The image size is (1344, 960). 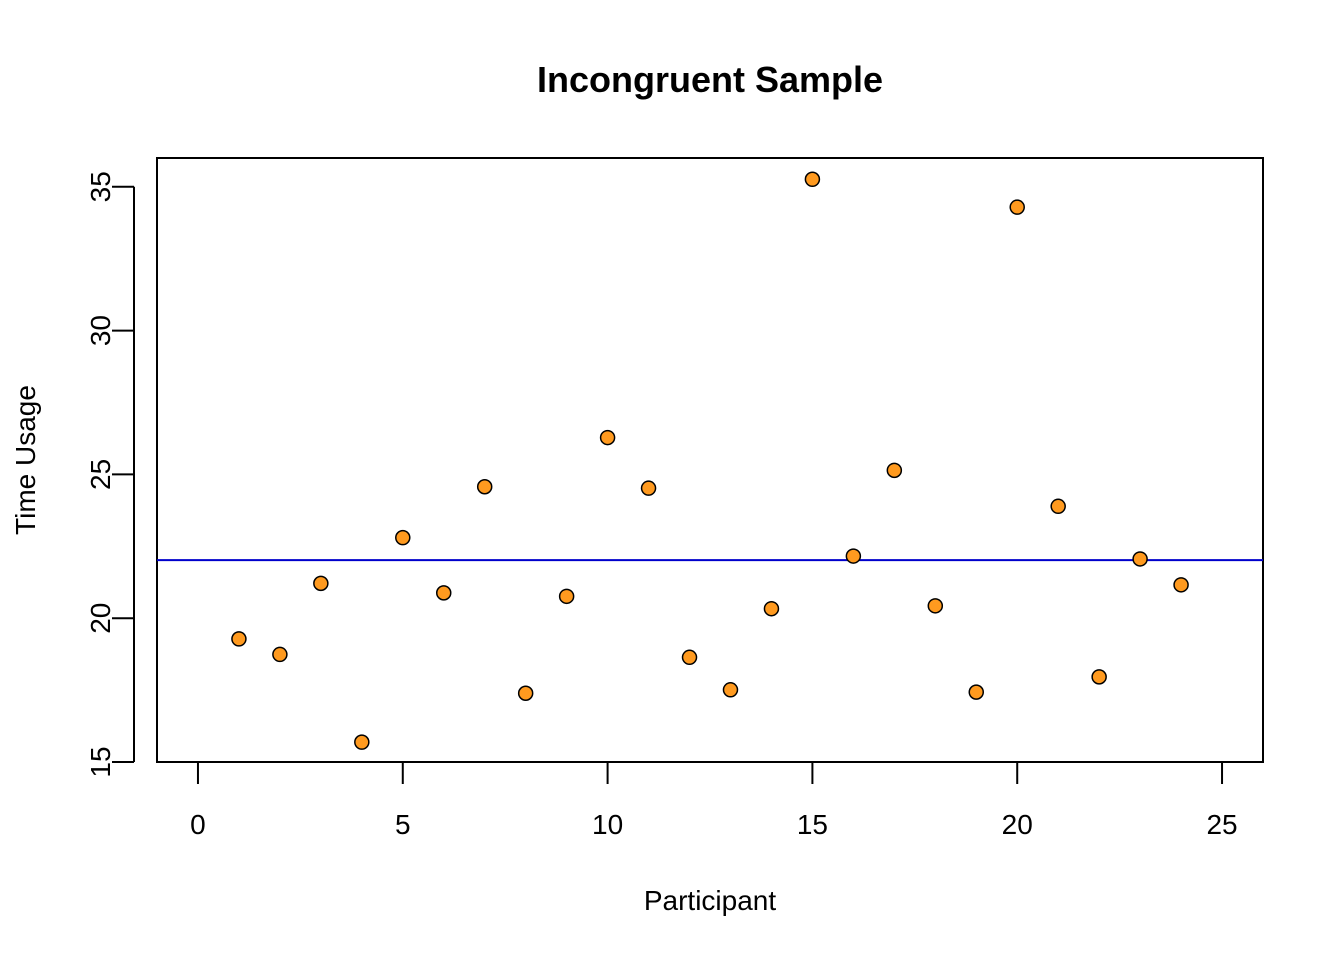 What do you see at coordinates (710, 79) in the screenshot?
I see `chart-title: Incongruent Sample` at bounding box center [710, 79].